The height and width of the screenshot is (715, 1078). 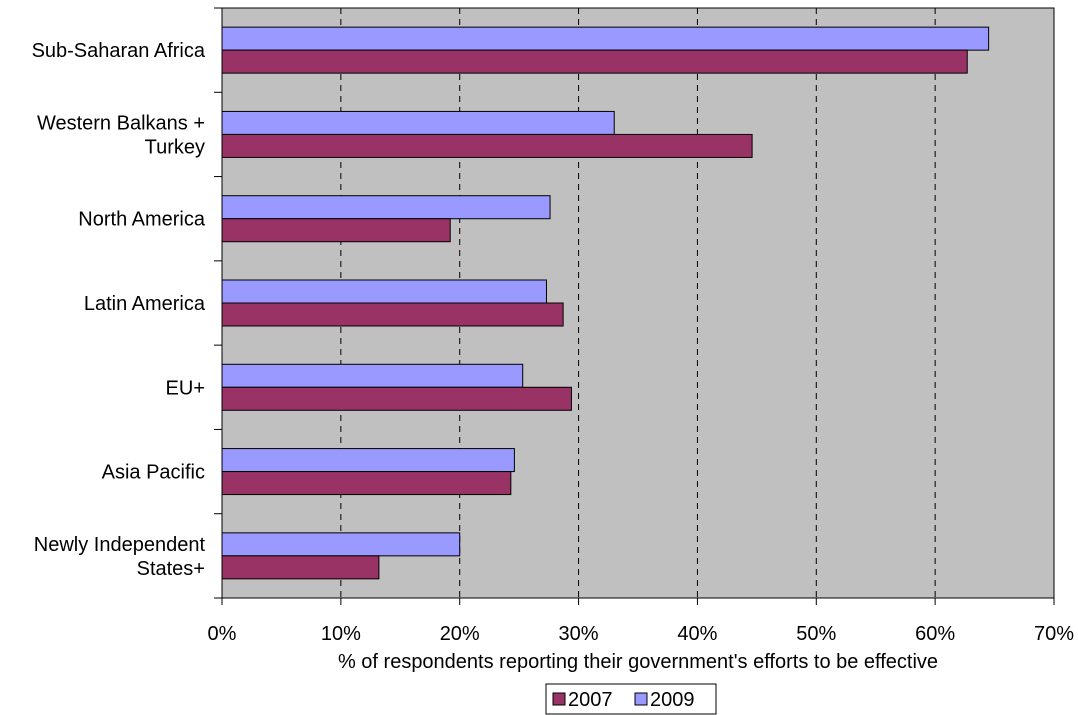 I want to click on category-label-line: Sub-Saharan Africa, so click(x=119, y=51).